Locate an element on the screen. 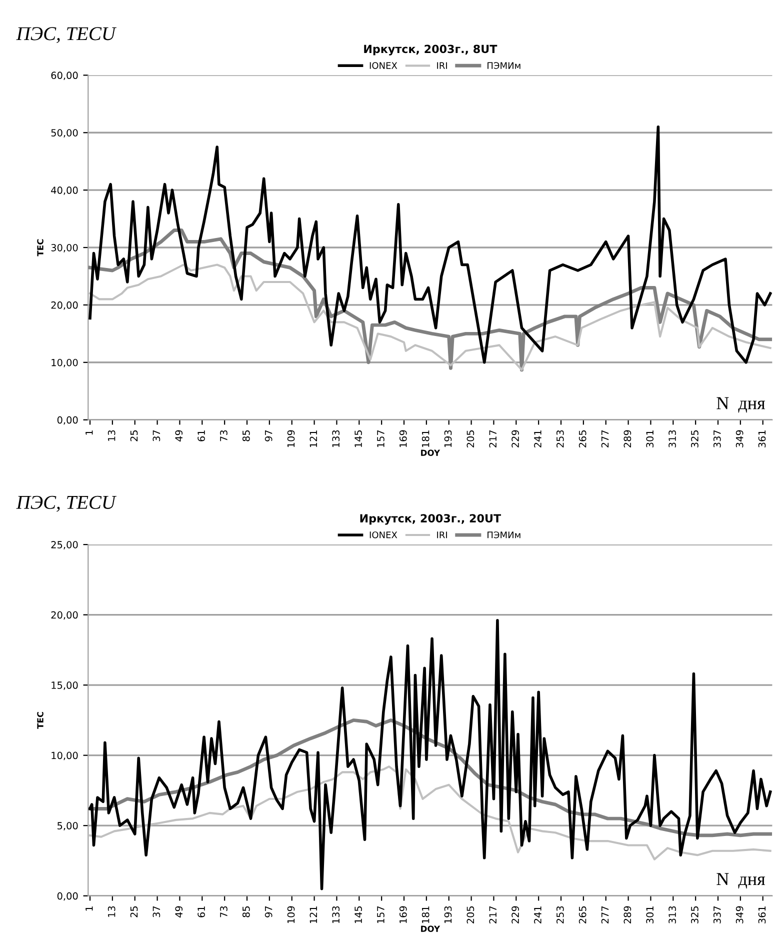  chart-title: Иркутск, 2003г., 8UT is located at coordinates (431, 50).